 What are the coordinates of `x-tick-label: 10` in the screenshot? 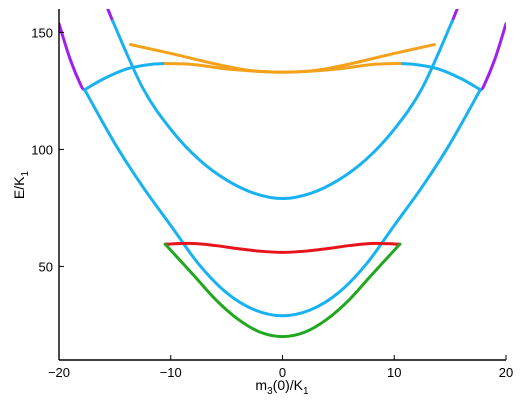 It's located at (394, 372).